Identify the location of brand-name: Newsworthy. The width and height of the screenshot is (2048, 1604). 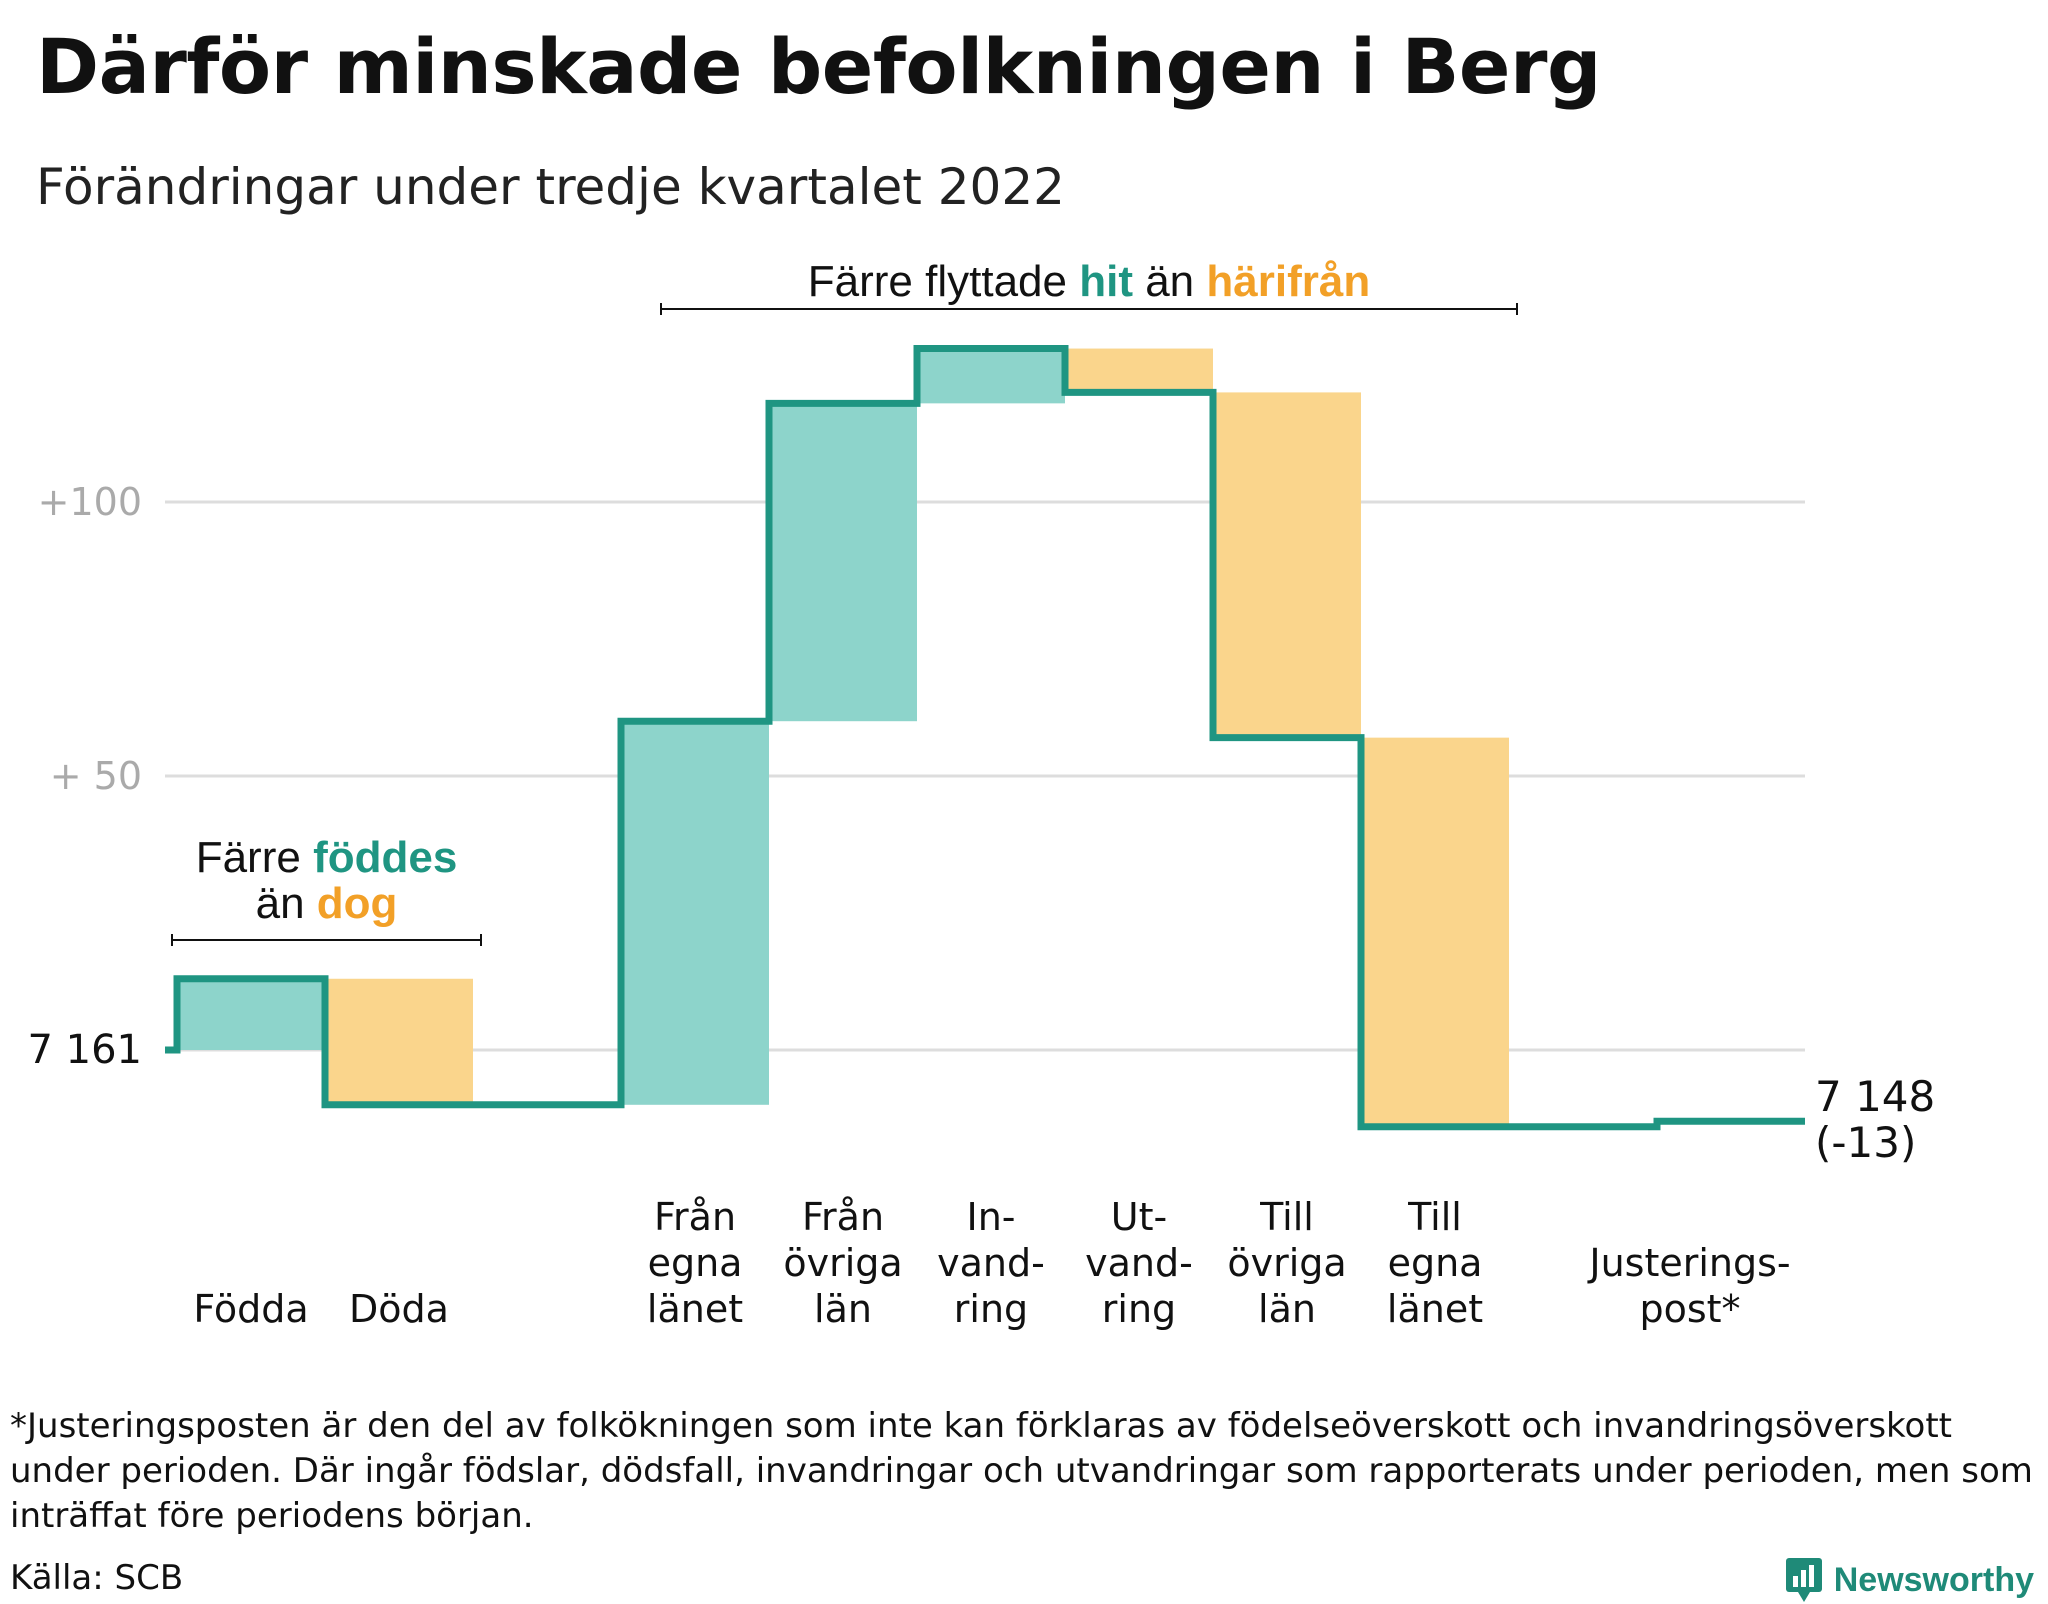
(1933, 1579).